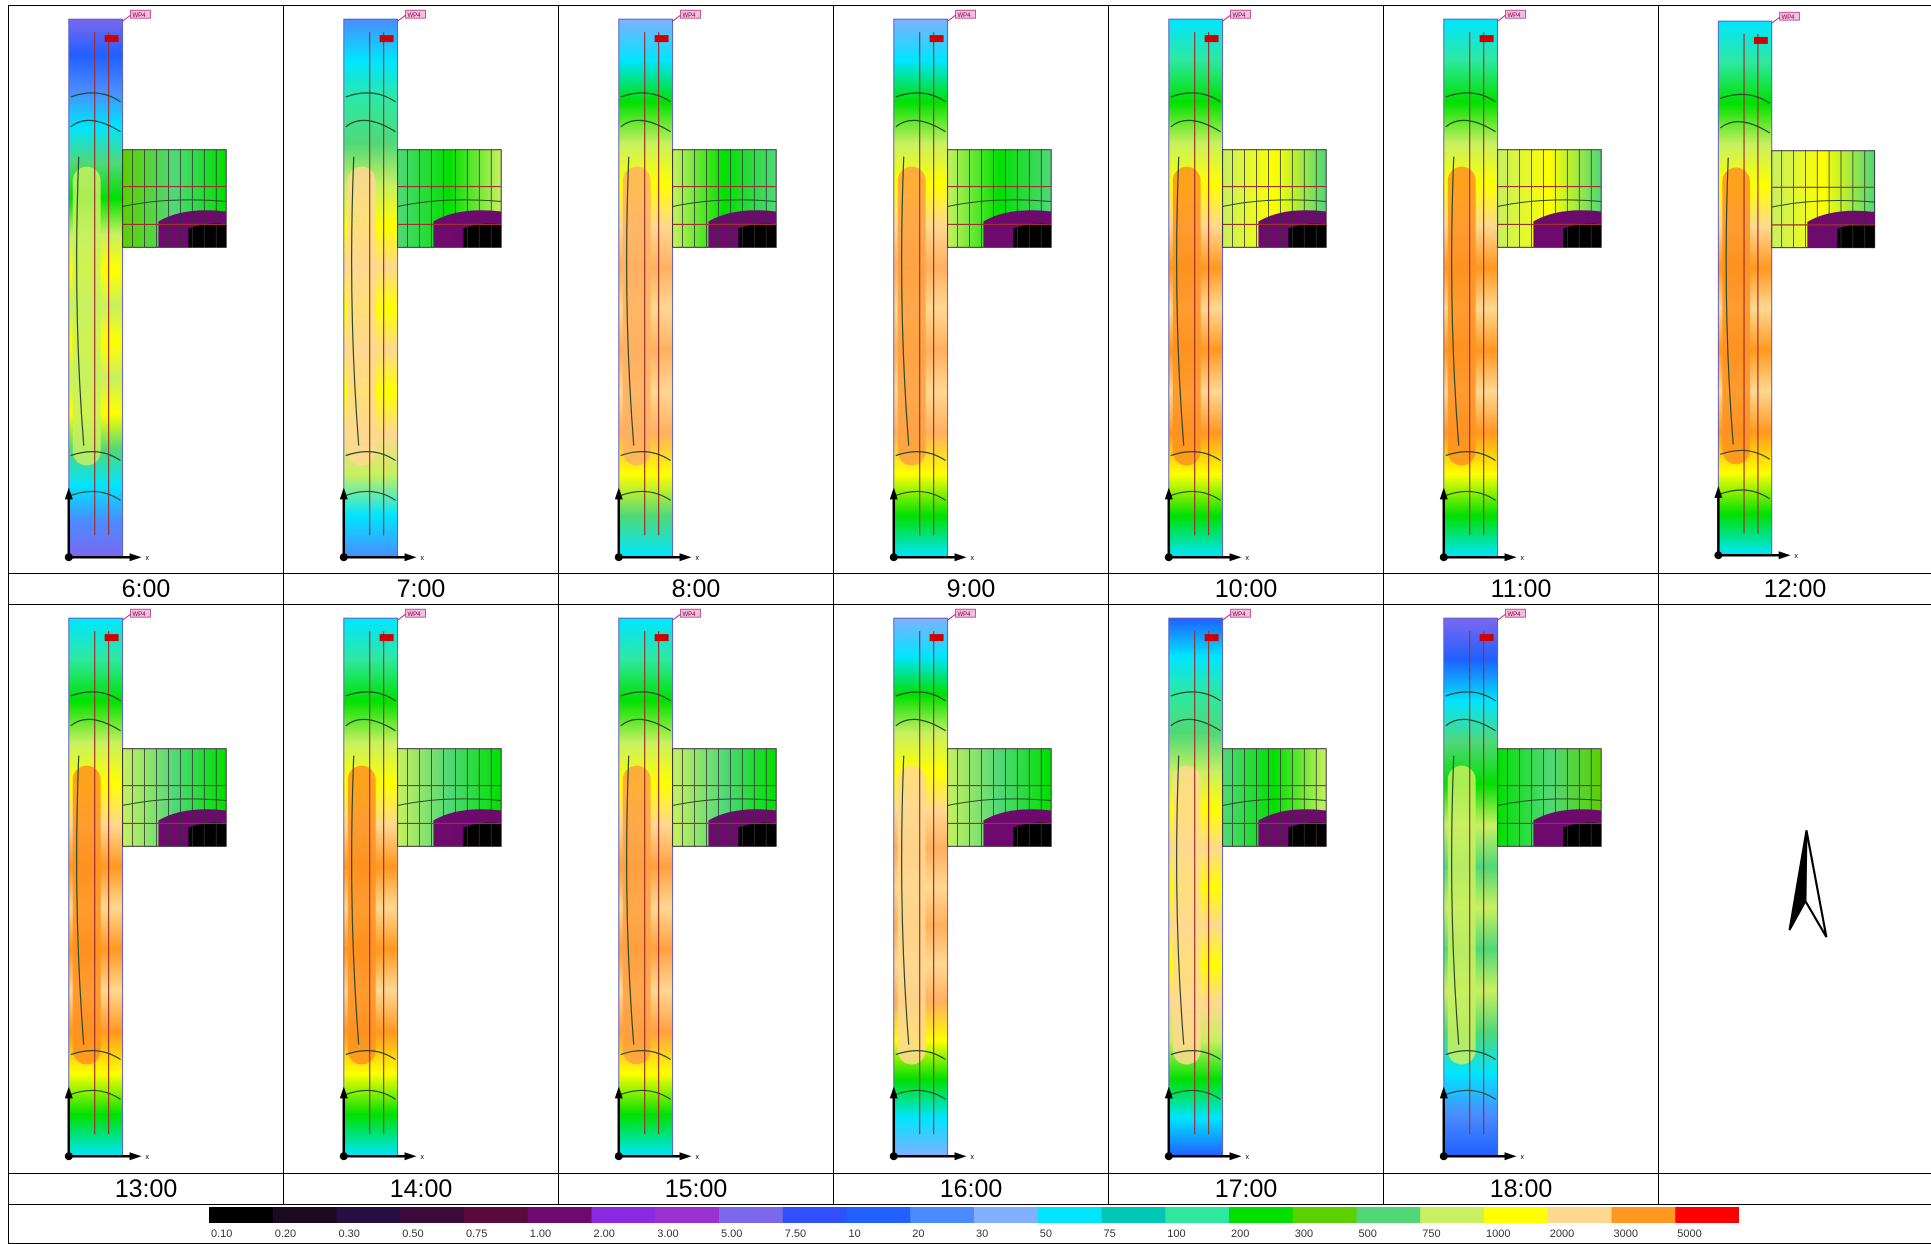 The height and width of the screenshot is (1244, 1931). Describe the element at coordinates (667, 1234) in the screenshot. I see `legend-tick-label: 3.00` at that location.